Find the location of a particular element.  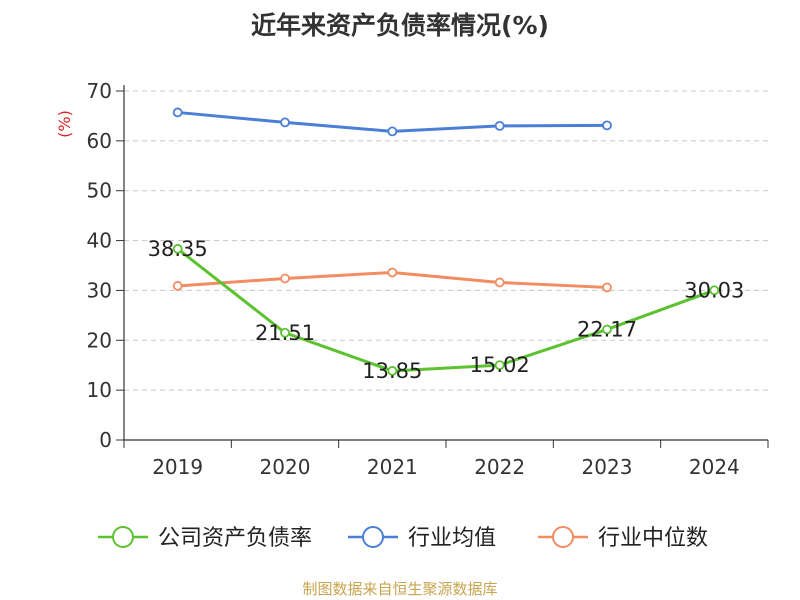

y-tick-label: 30 is located at coordinates (99, 290).